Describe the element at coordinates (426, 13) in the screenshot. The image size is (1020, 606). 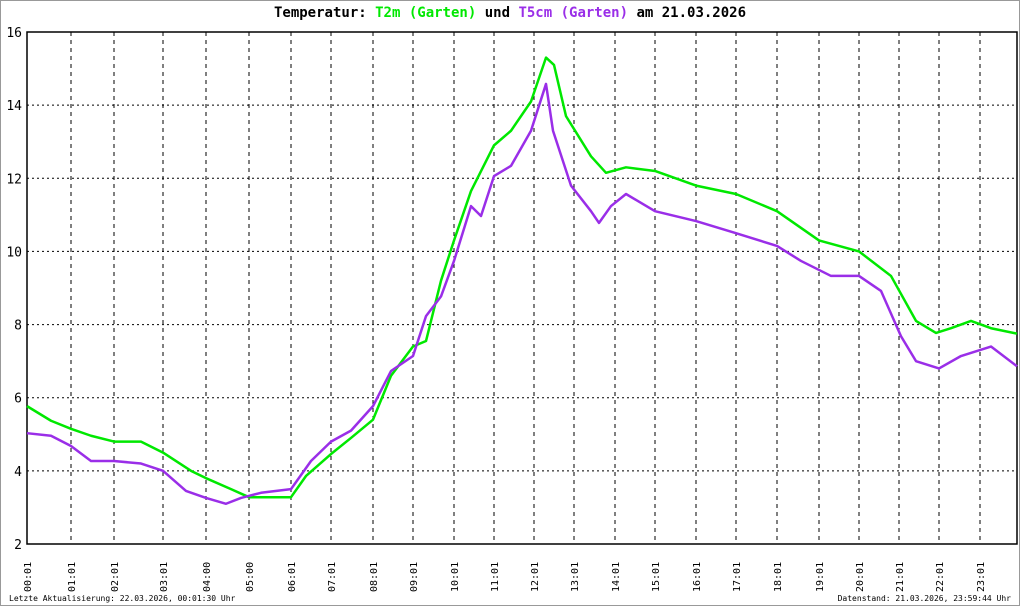
I see `legend-t2m: T2m (Garten)` at that location.